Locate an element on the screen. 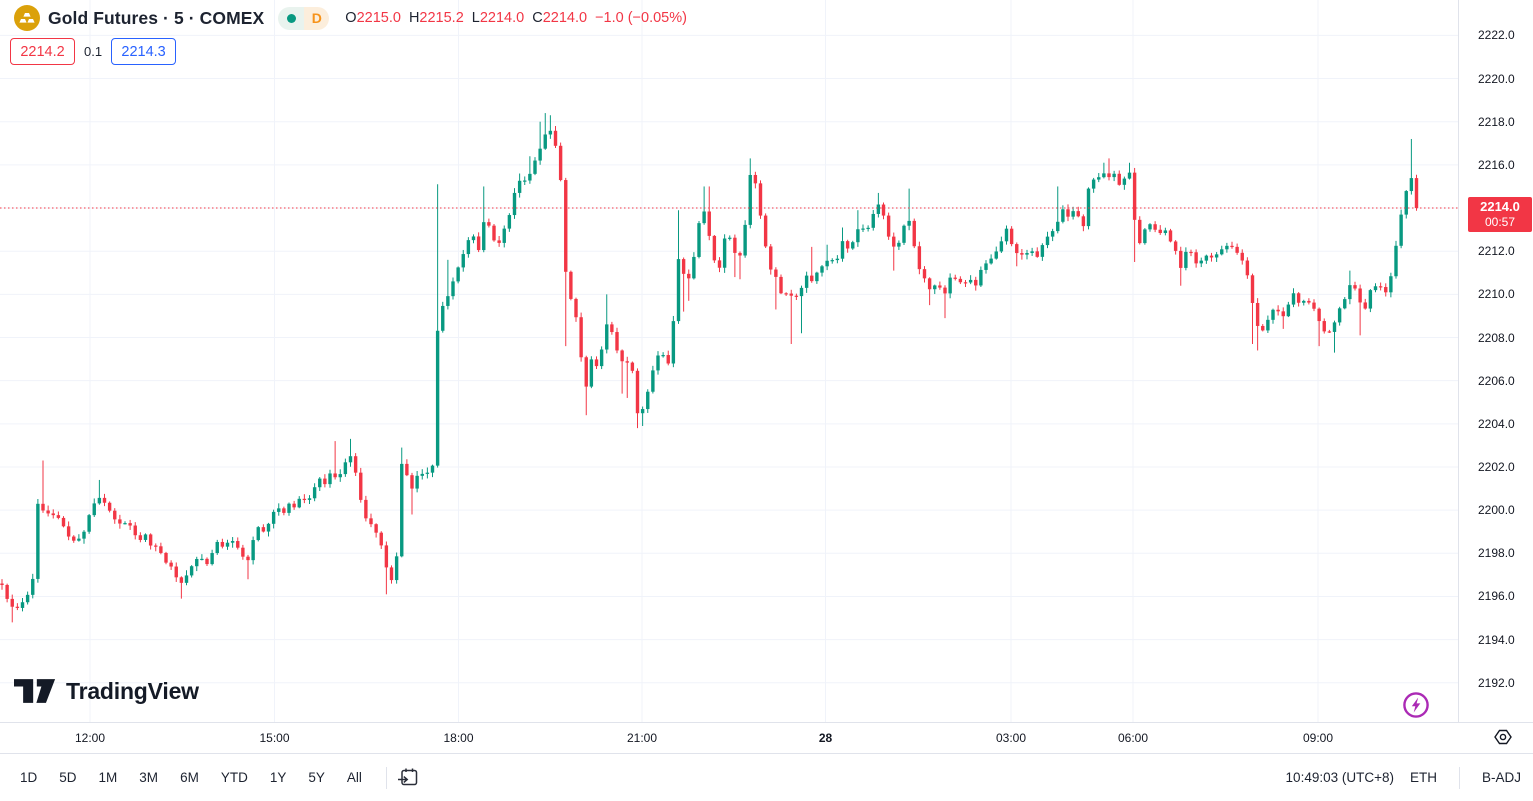  range-1d: 1D is located at coordinates (29, 777).